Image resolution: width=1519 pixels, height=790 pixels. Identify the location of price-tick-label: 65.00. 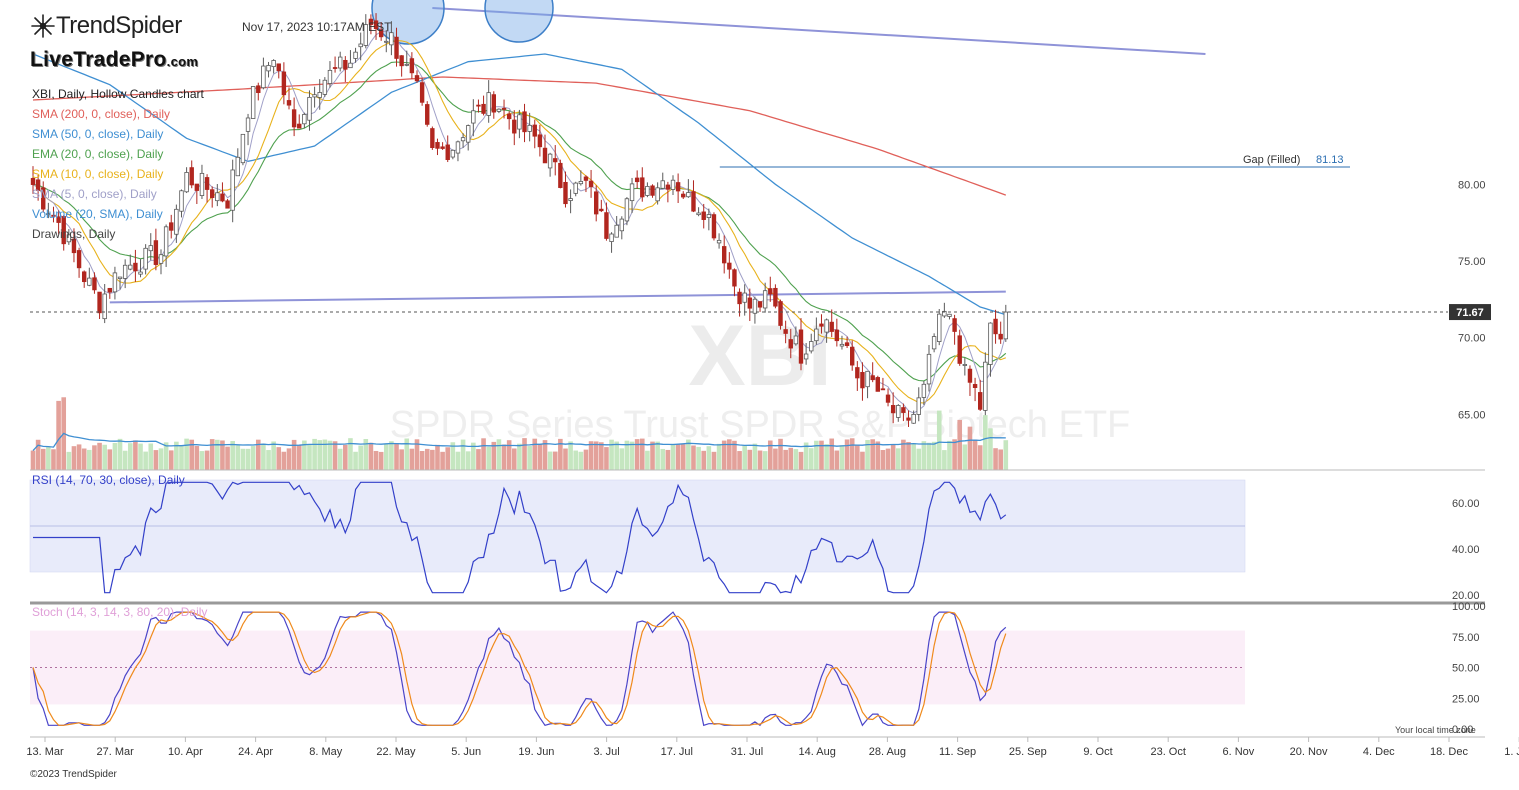
(1472, 415).